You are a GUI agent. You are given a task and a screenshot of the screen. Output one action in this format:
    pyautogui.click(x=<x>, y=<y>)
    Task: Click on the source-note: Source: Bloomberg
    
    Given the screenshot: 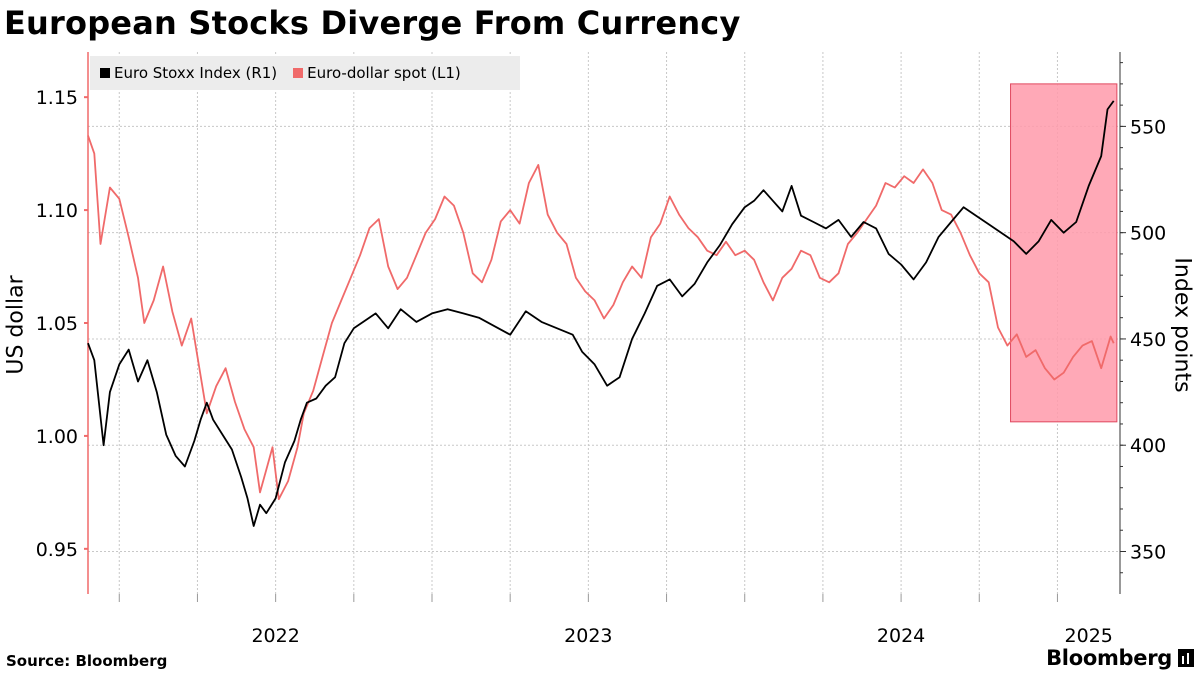 What is the action you would take?
    pyautogui.click(x=87, y=661)
    